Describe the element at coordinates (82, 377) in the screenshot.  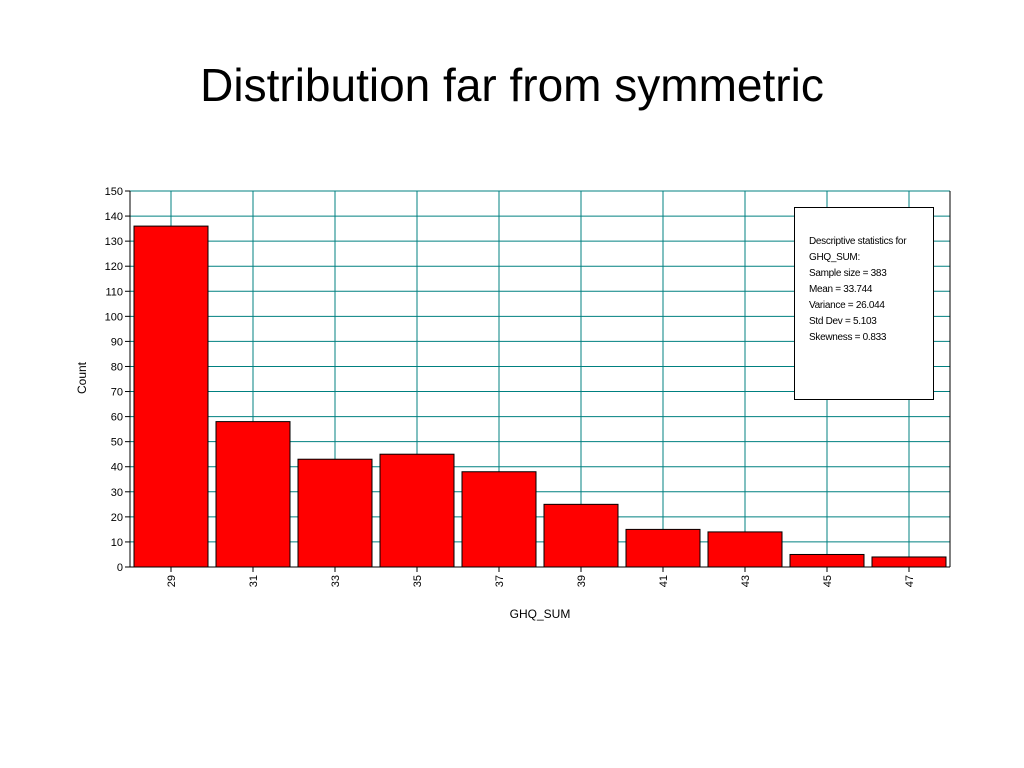
I see `y-axis-title: Count` at that location.